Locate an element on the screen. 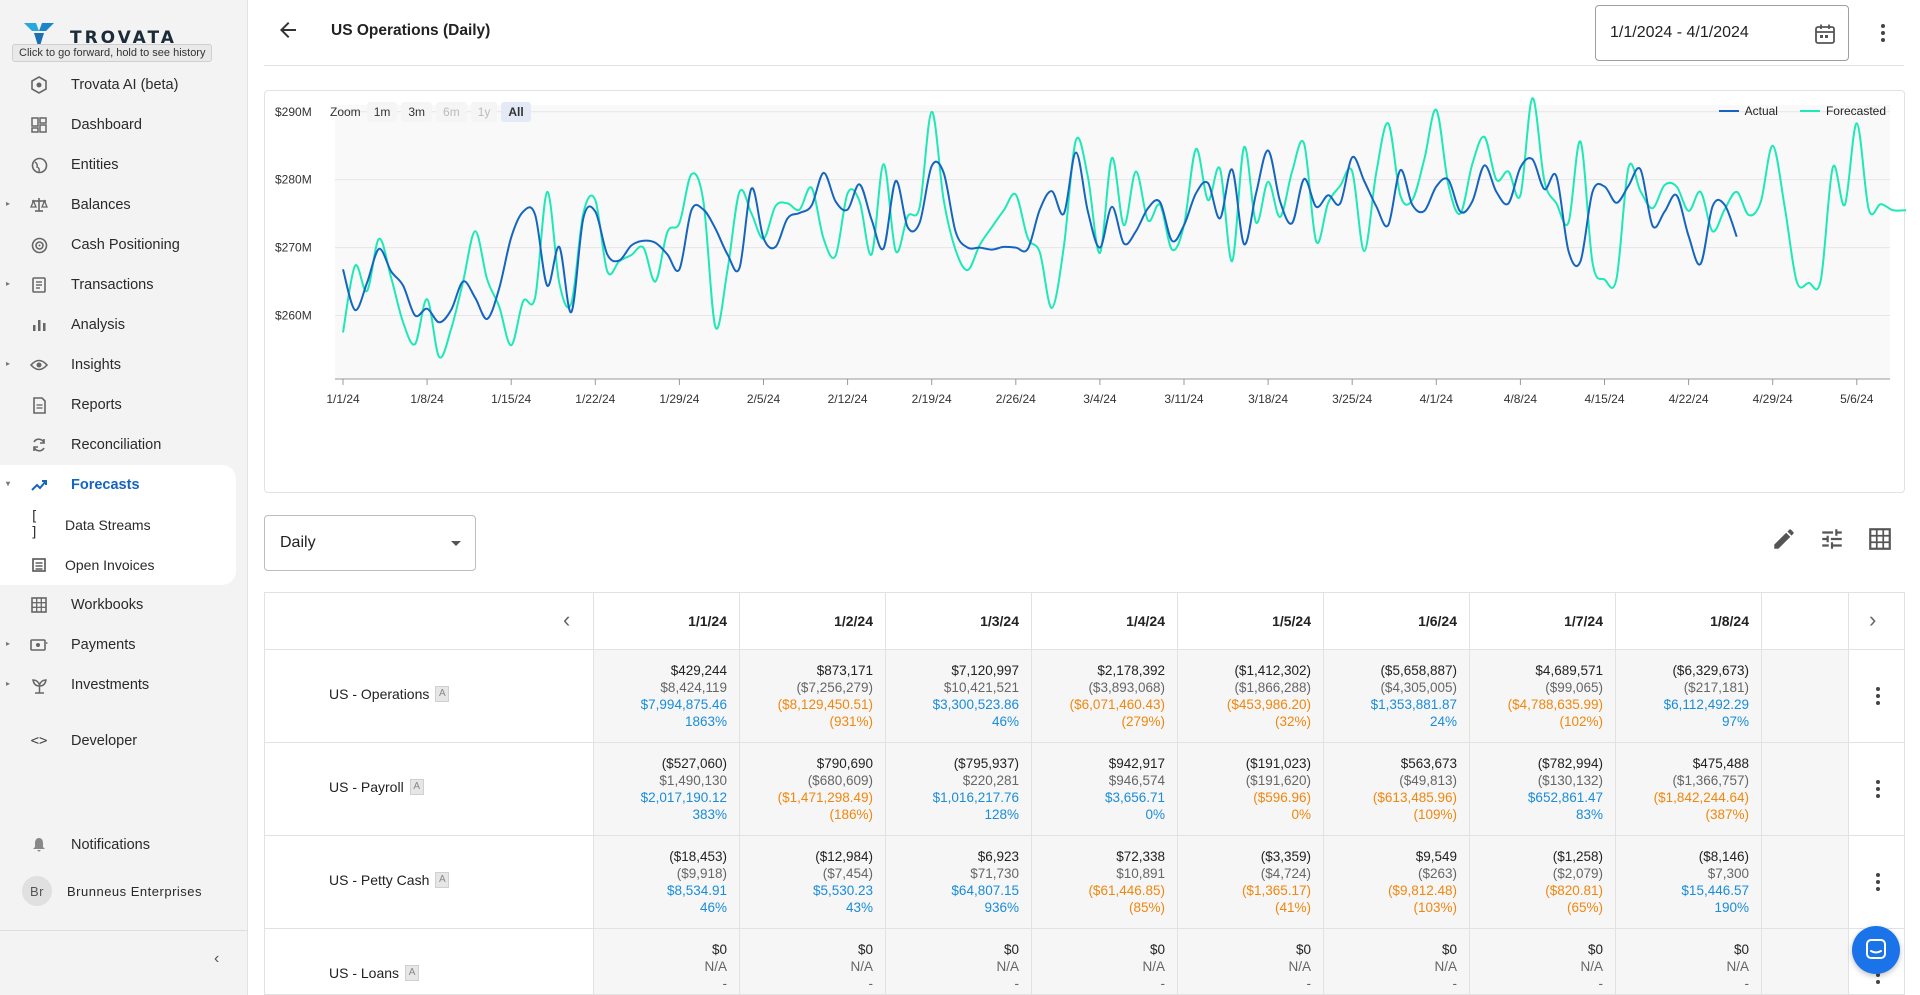  actual-value: $0 is located at coordinates (1595, 949).